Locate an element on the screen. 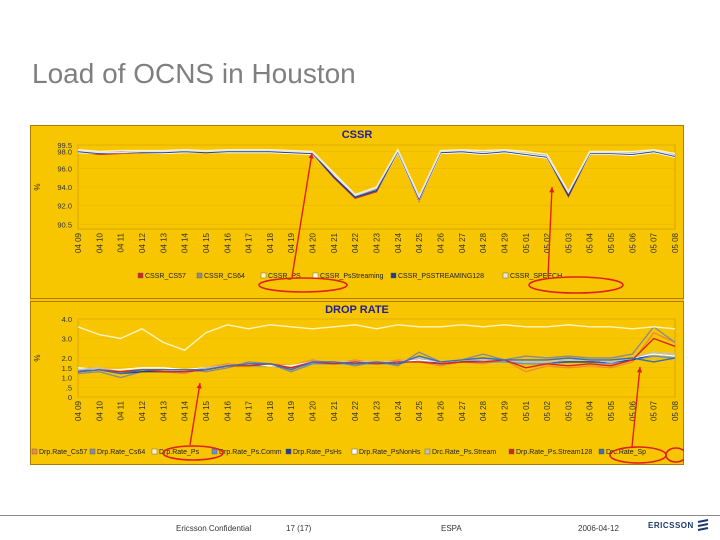 The width and height of the screenshot is (720, 540). legend-label: CSSR_PsStreaming is located at coordinates (352, 276).